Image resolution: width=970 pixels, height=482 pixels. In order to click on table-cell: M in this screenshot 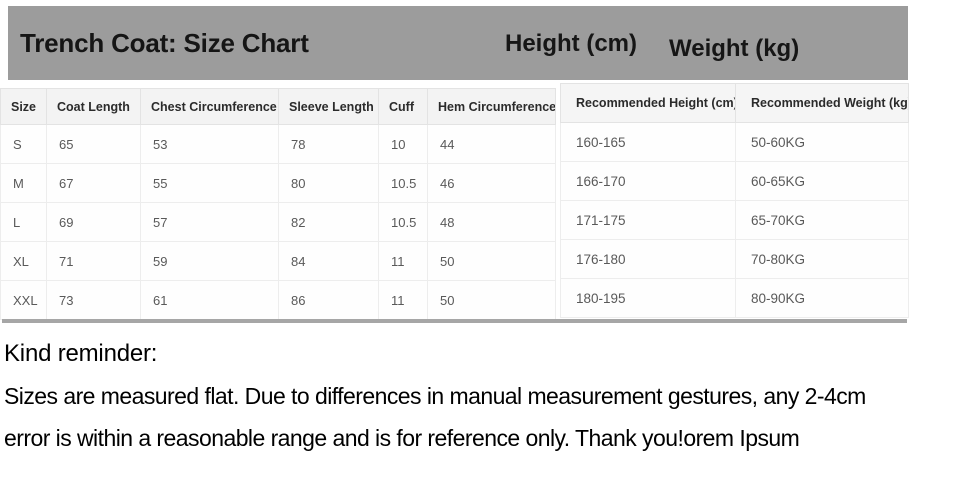, I will do `click(23, 183)`.